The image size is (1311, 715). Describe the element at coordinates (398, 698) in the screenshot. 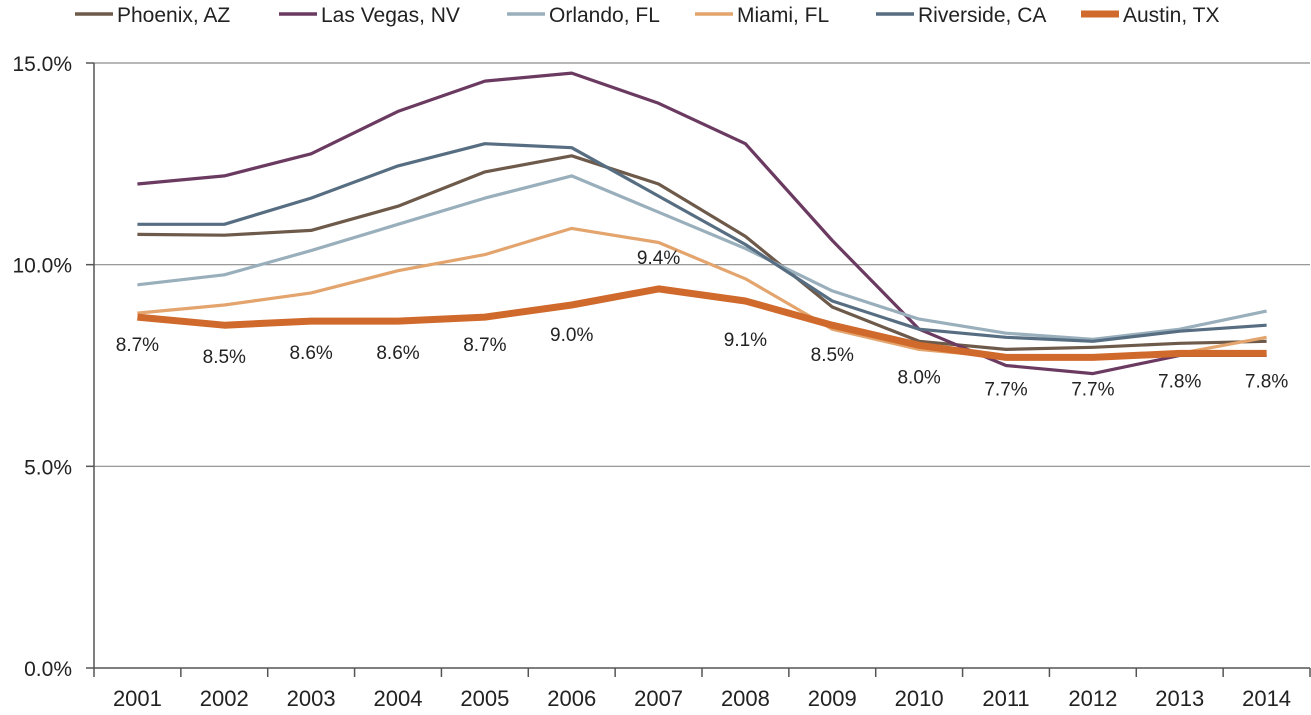

I see `x-tick-label: 2004` at that location.